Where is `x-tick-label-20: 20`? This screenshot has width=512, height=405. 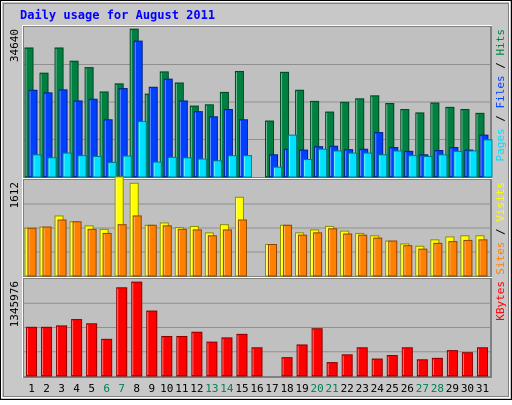 x-tick-label-20: 20 is located at coordinates (317, 388).